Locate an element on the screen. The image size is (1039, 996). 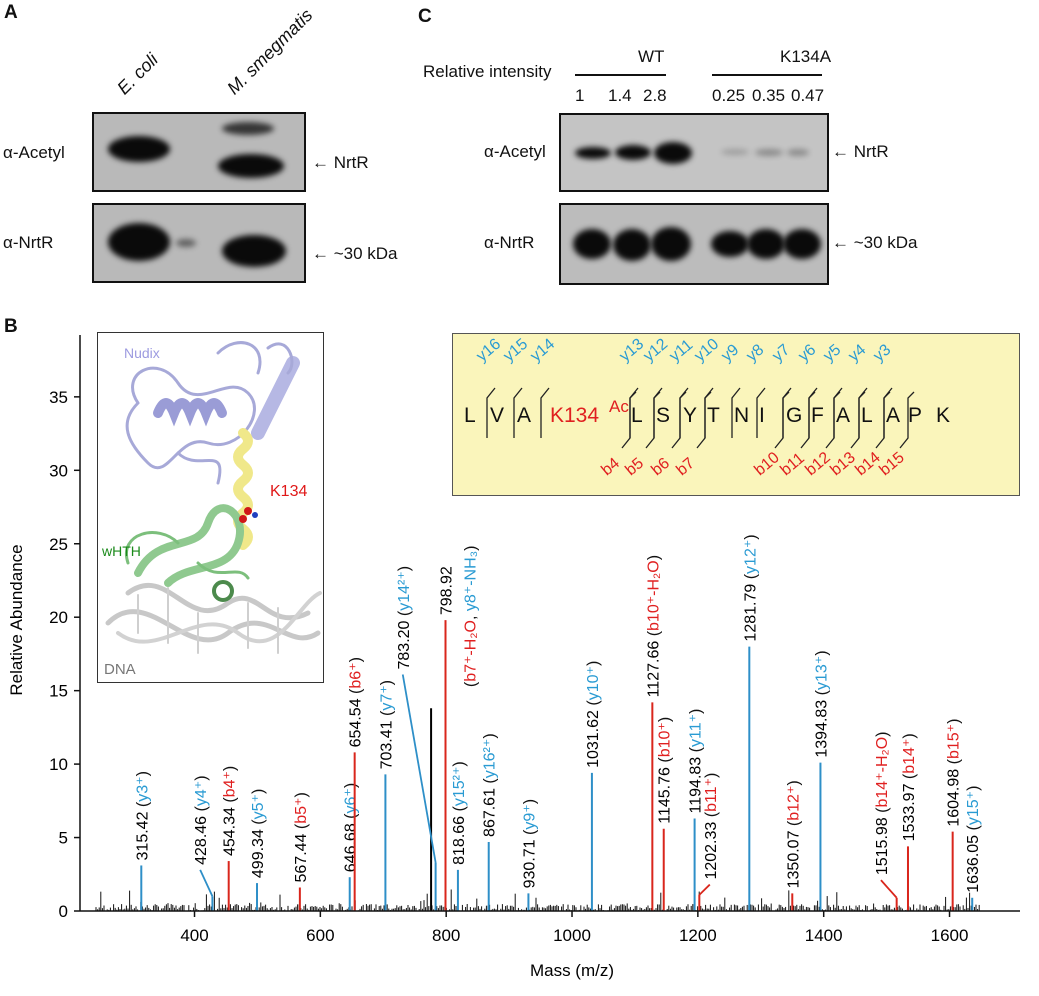
row-label-nrtr: α-NrtR is located at coordinates (28, 242).